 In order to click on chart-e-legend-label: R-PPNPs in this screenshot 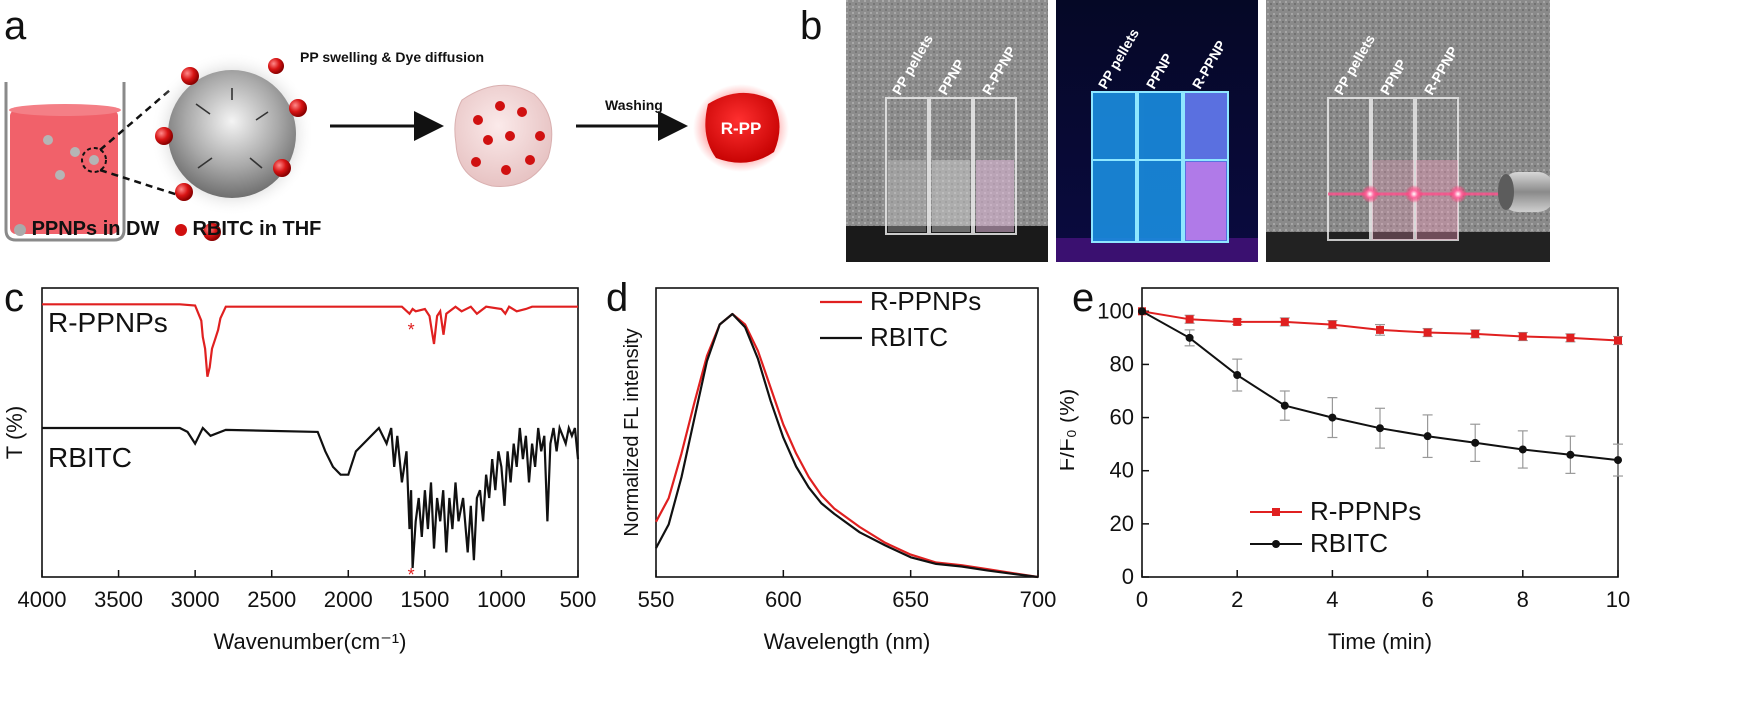, I will do `click(1365, 511)`.